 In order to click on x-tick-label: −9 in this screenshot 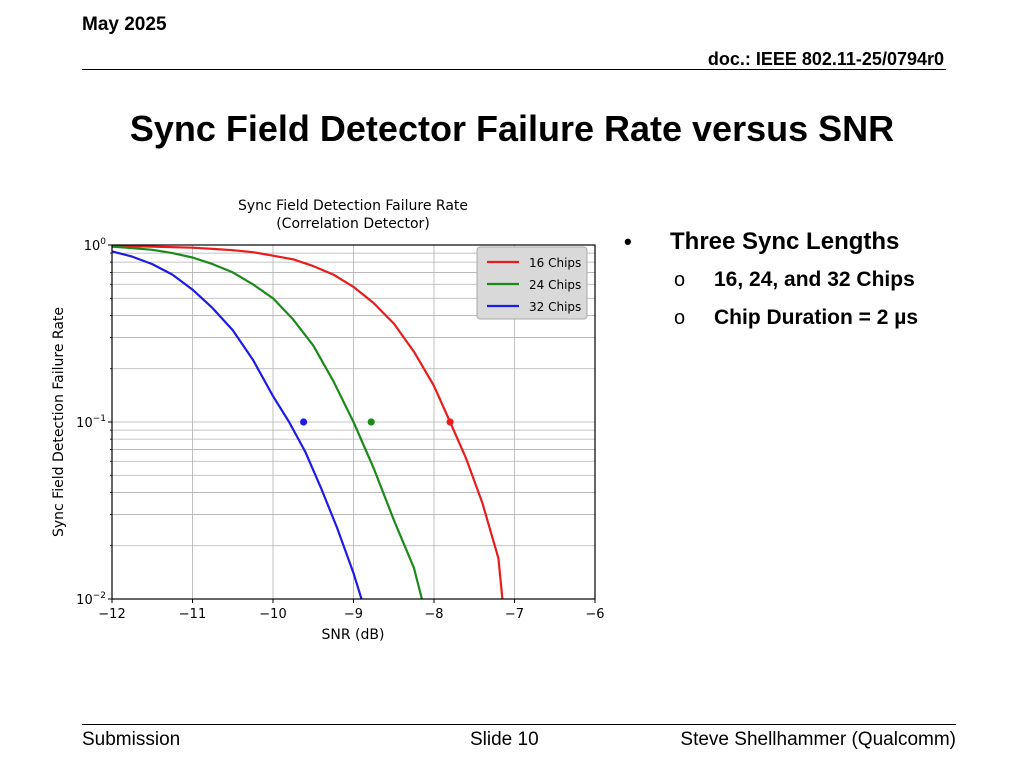, I will do `click(353, 614)`.